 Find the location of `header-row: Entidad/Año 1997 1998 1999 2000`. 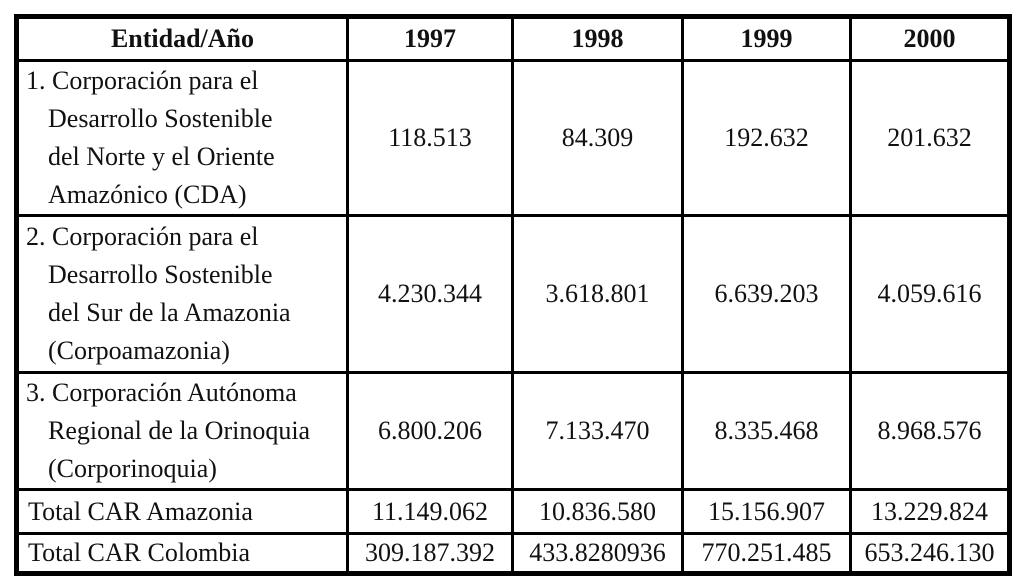

header-row: Entidad/Año 1997 1998 1999 2000 is located at coordinates (513, 38).